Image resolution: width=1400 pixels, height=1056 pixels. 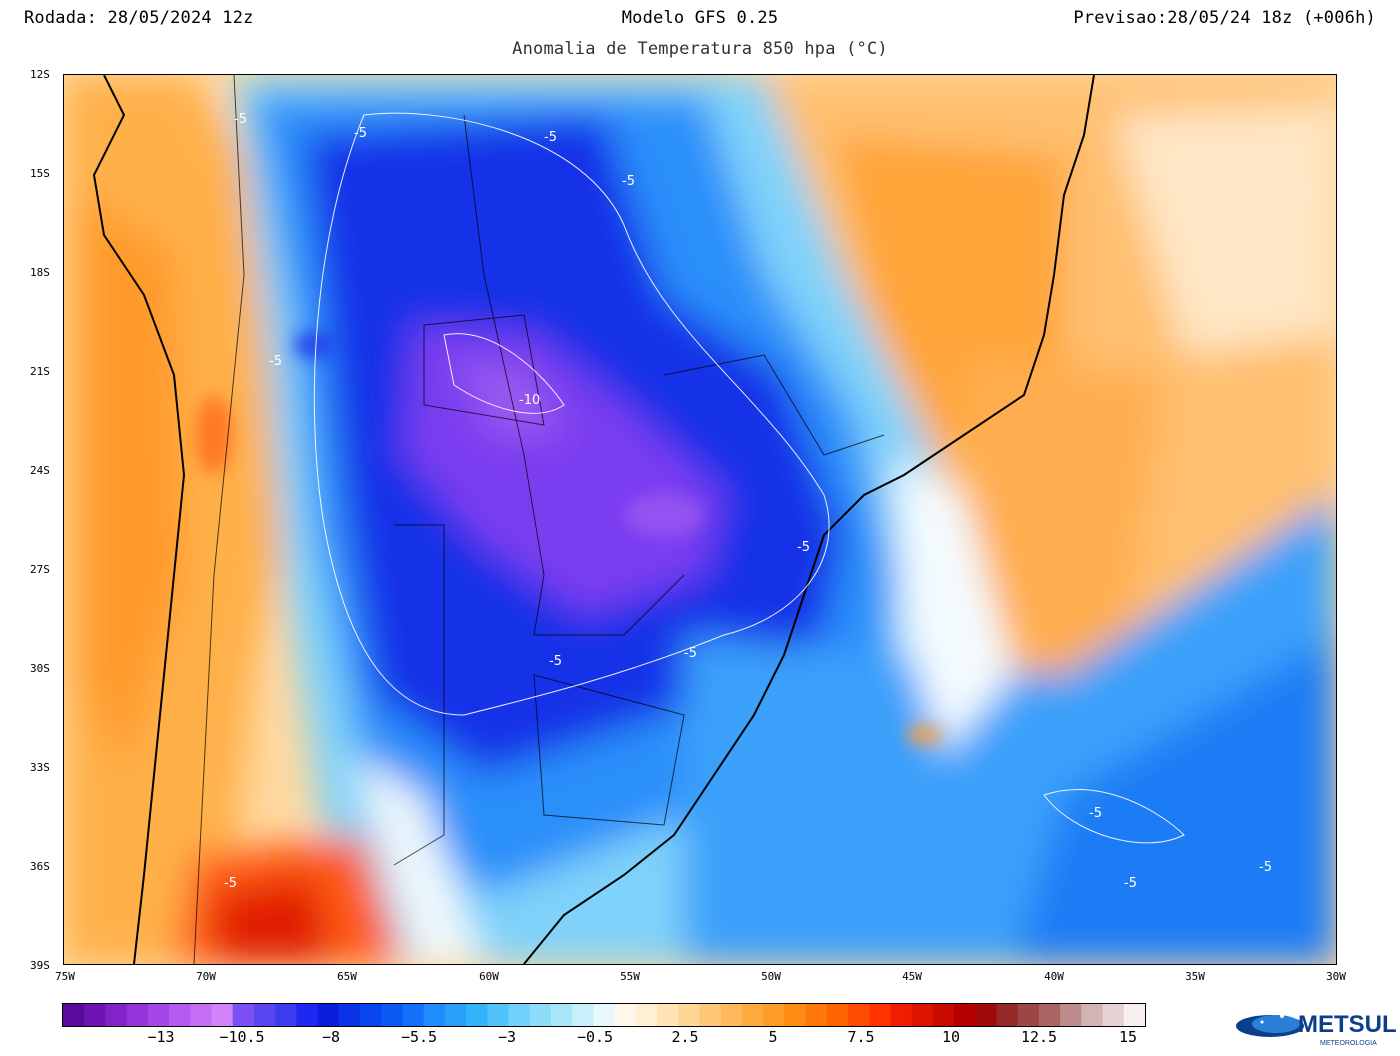 What do you see at coordinates (912, 976) in the screenshot?
I see `lon-label: 45W` at bounding box center [912, 976].